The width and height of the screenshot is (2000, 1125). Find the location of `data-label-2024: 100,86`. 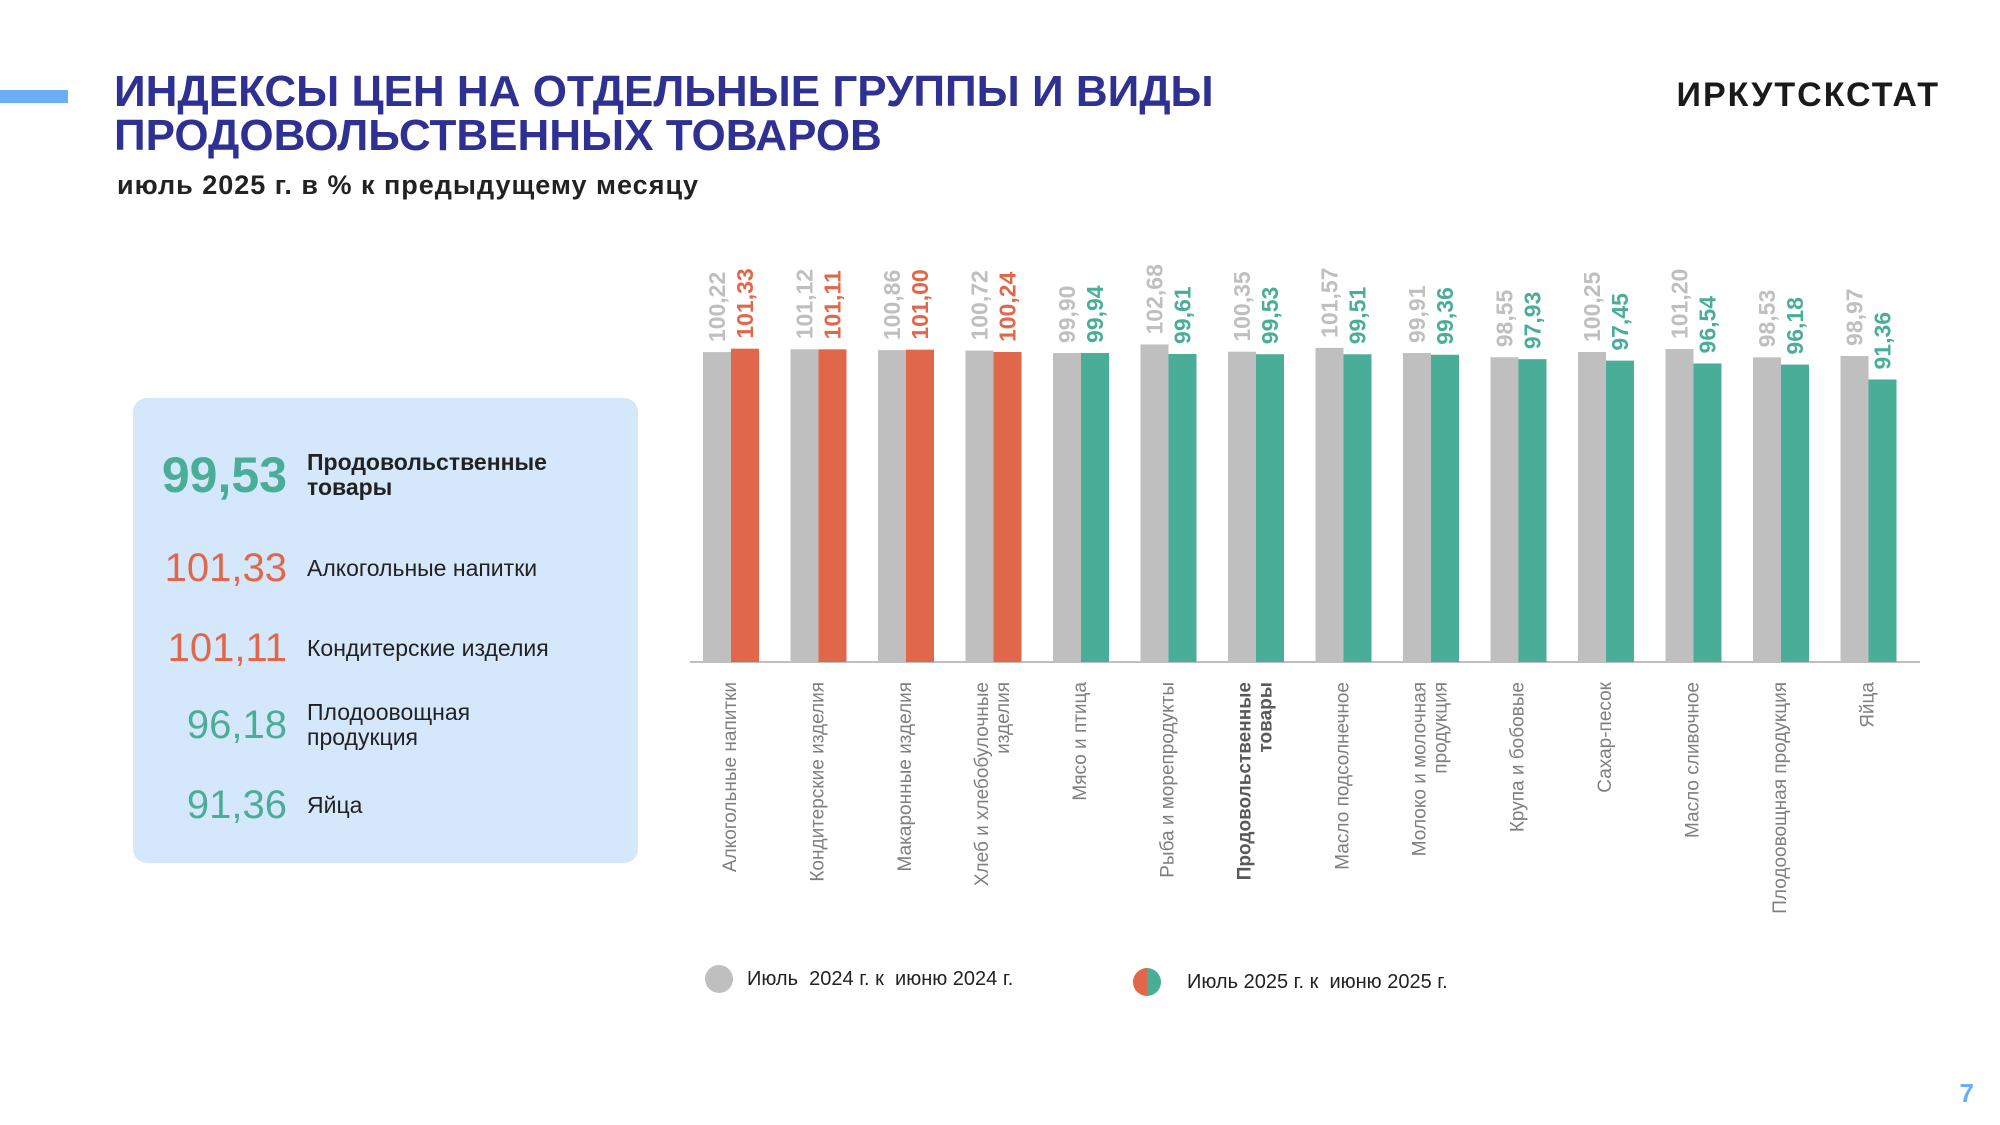

data-label-2024: 100,86 is located at coordinates (892, 305).